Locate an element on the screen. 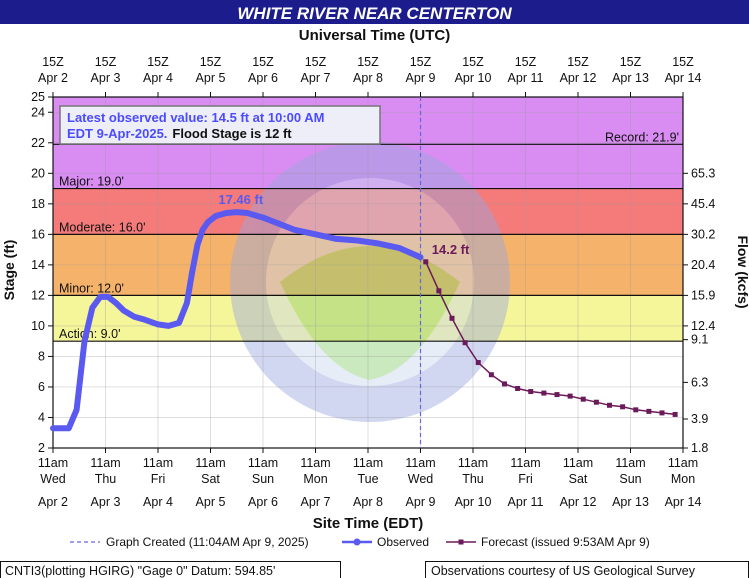 Image resolution: width=749 pixels, height=578 pixels. stage-tick-label: 4 is located at coordinates (41, 417).